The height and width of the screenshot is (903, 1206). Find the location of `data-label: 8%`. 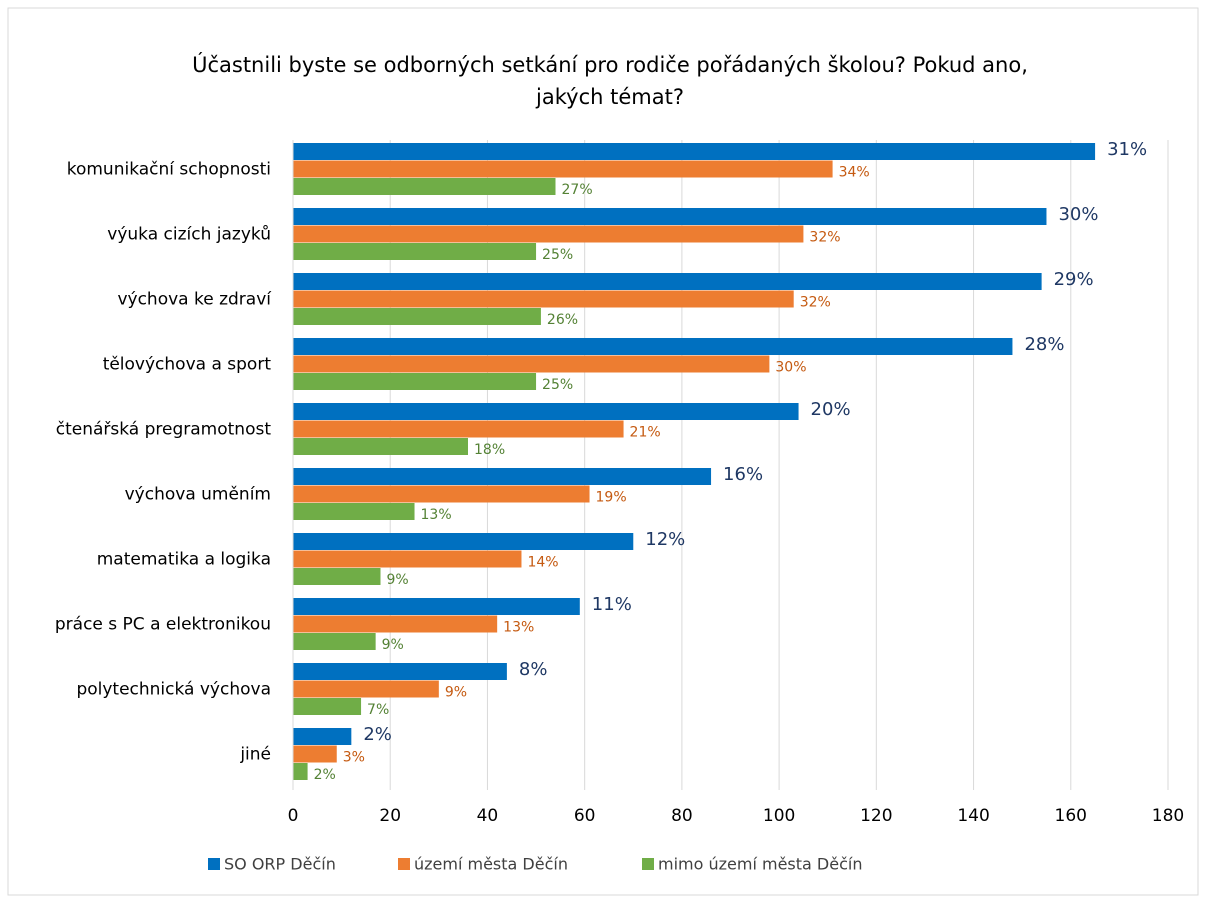

data-label: 8% is located at coordinates (533, 669).